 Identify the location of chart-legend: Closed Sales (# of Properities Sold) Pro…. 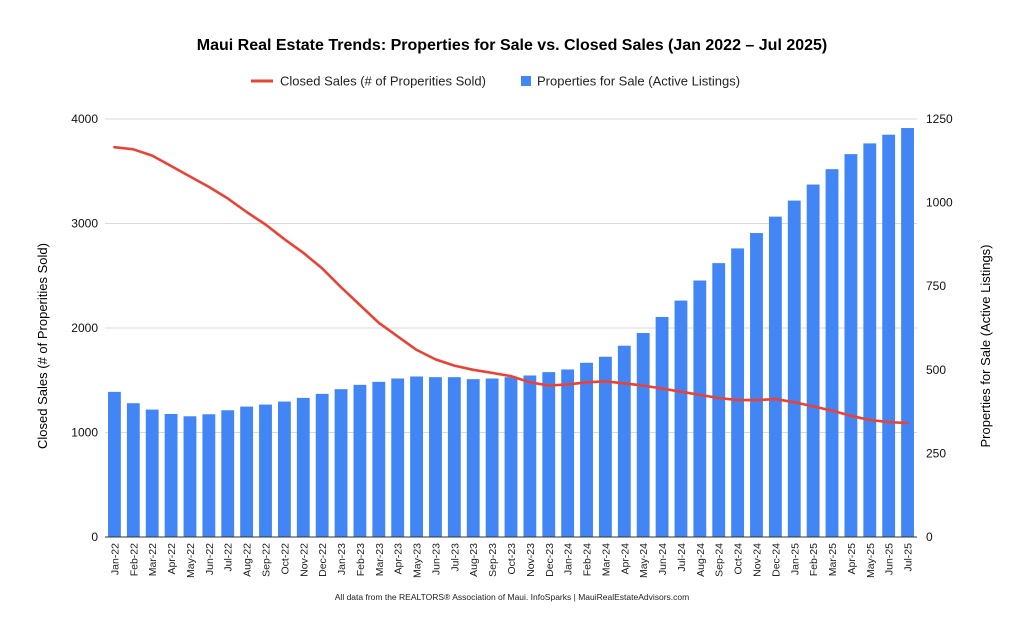
(495, 81).